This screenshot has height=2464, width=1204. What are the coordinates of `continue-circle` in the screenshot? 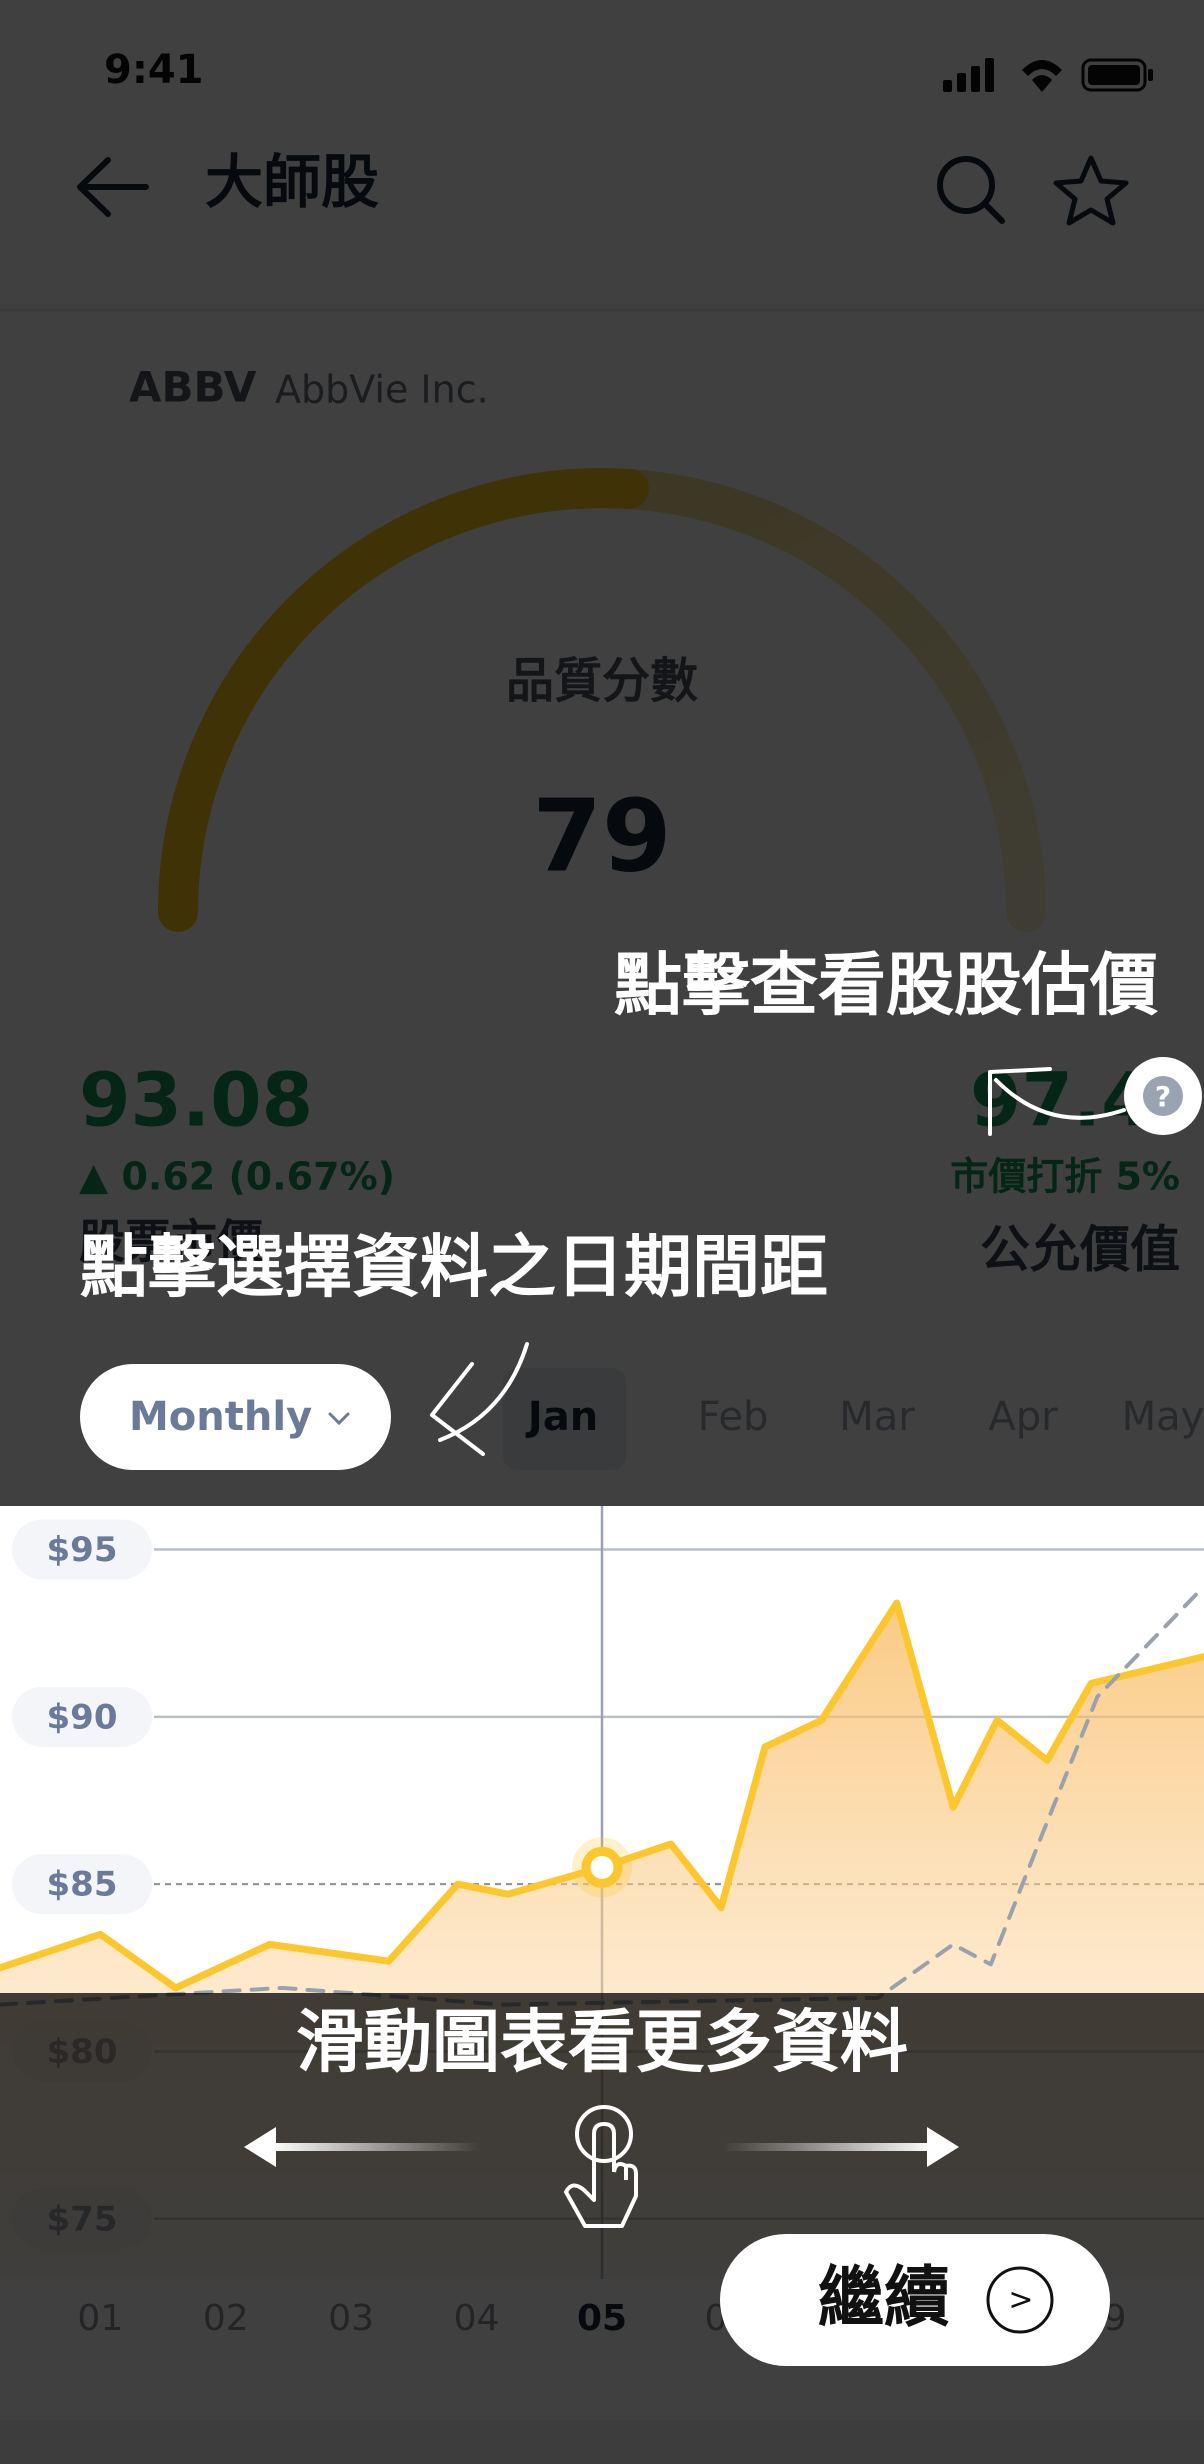 It's located at (1020, 2300).